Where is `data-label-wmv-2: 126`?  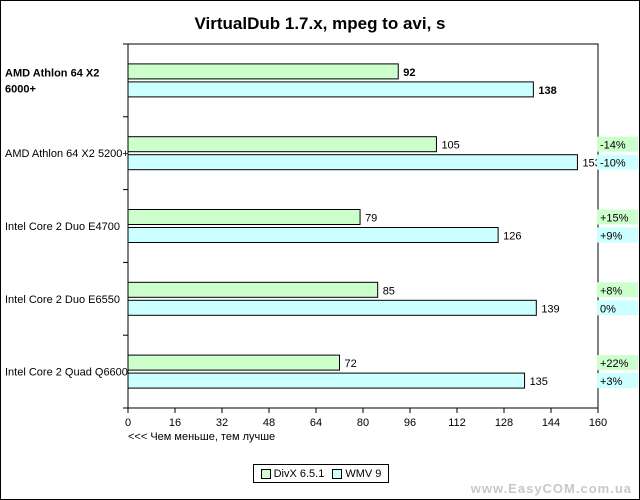
data-label-wmv-2: 126 is located at coordinates (512, 237).